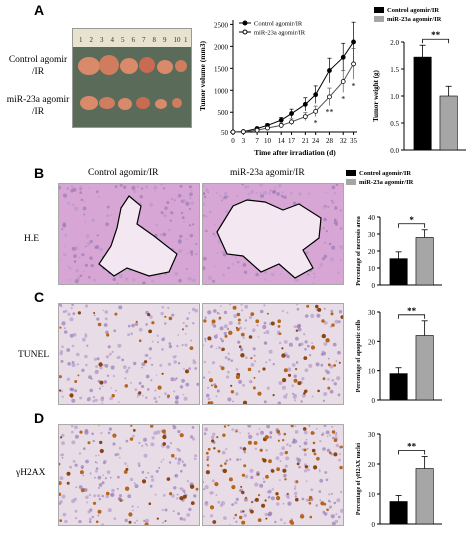 This screenshot has width=474, height=539. I want to click on control-tumors, so click(132, 65).